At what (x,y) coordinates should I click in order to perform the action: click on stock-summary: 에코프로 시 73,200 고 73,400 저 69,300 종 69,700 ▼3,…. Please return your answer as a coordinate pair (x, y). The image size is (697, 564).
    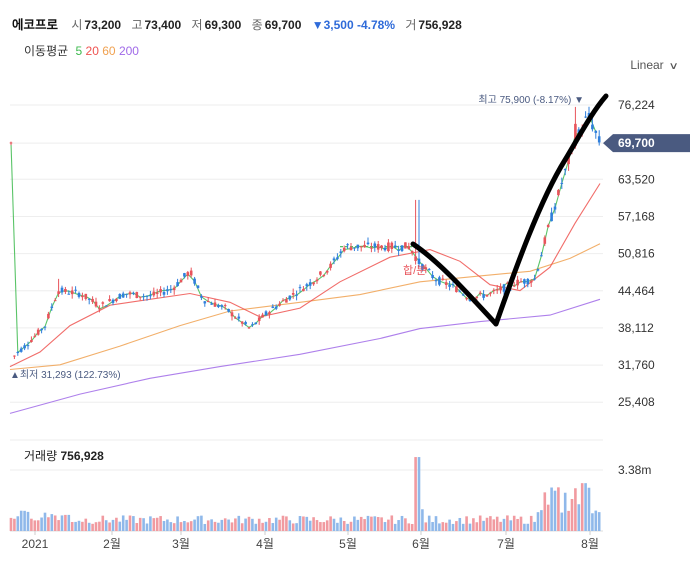
    Looking at the image, I should click on (240, 23).